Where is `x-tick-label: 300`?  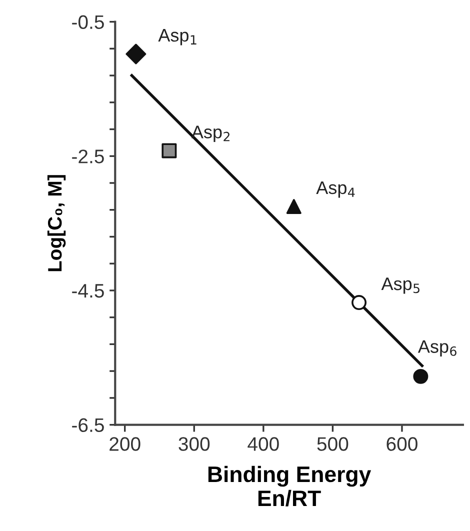
x-tick-label: 300 is located at coordinates (194, 444).